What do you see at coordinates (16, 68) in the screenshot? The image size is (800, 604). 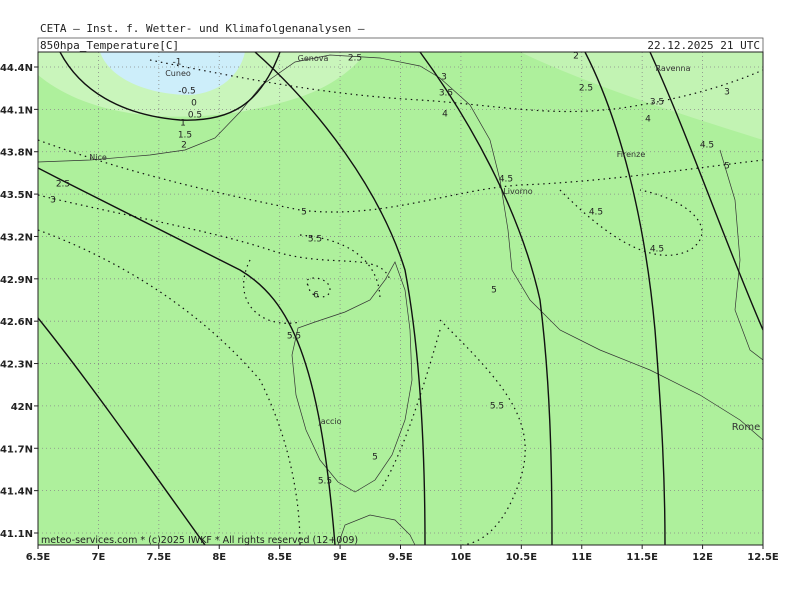 I see `y-tick-label: 44.4N` at bounding box center [16, 68].